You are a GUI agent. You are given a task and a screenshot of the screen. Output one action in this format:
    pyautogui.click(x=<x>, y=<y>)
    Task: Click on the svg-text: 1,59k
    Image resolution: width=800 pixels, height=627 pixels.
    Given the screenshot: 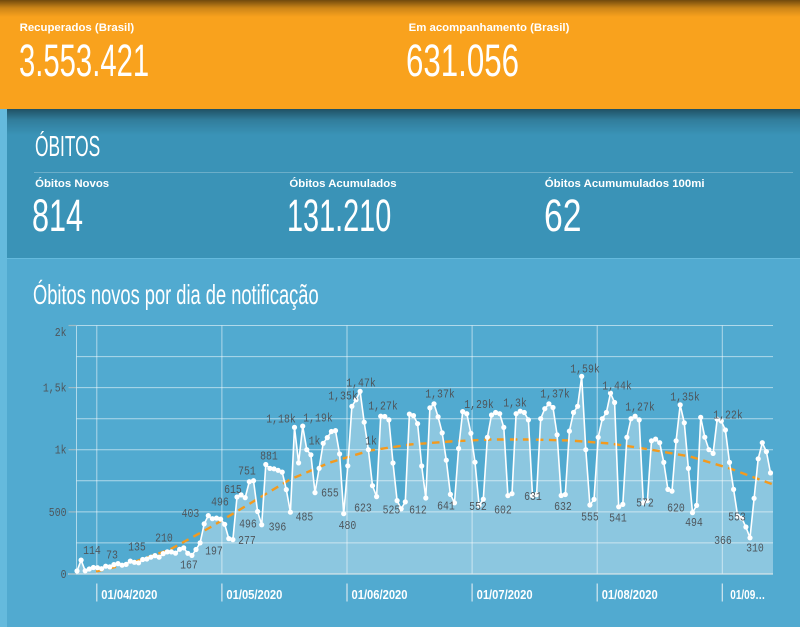 What is the action you would take?
    pyautogui.click(x=585, y=369)
    